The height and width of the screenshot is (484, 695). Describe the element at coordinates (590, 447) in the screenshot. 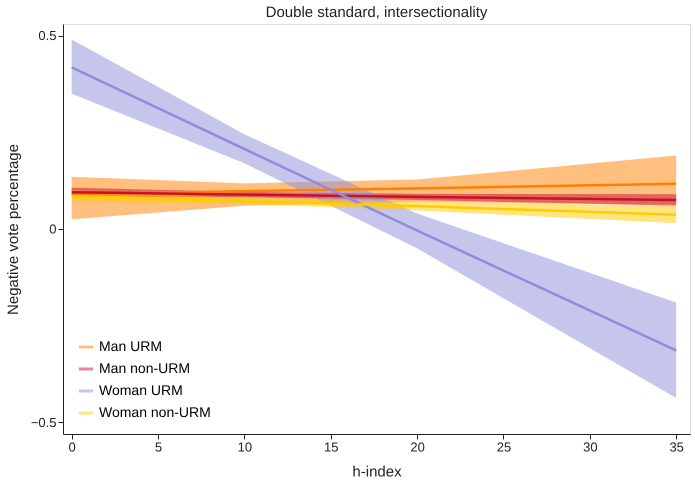

I see `x-tick-label: 30` at that location.